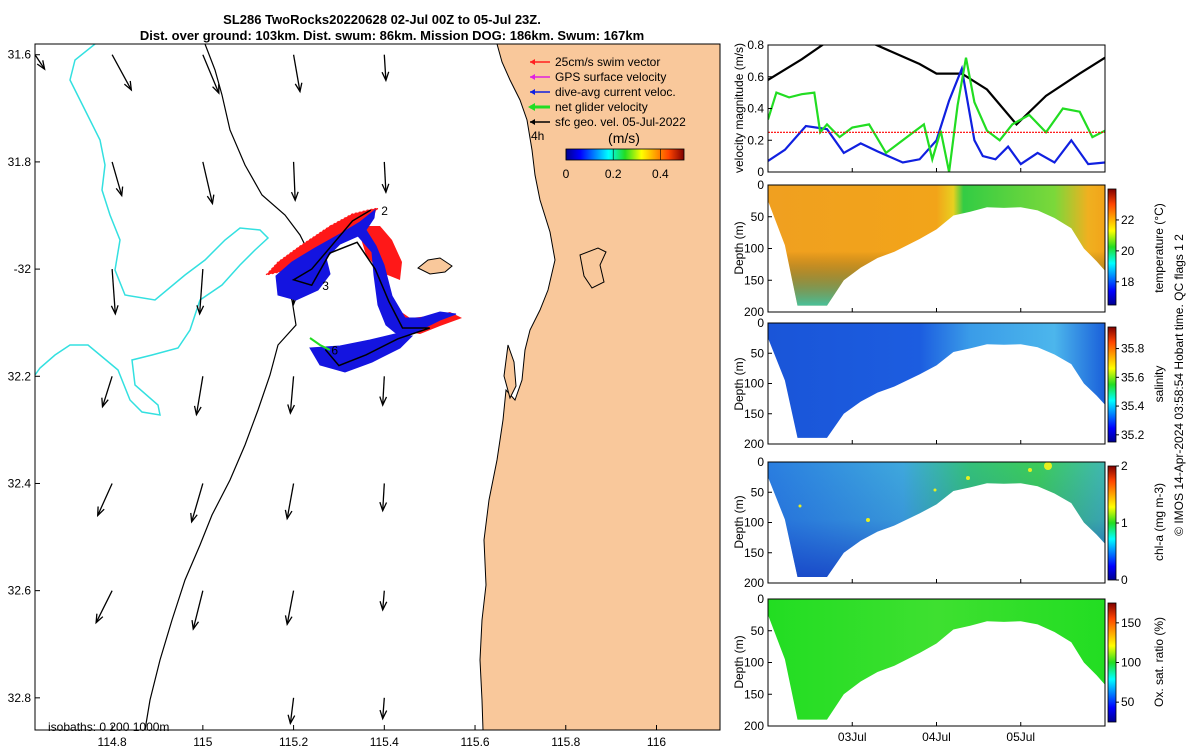 This screenshot has height=750, width=1200. I want to click on map-x-tick-label: 115, so click(202, 742).